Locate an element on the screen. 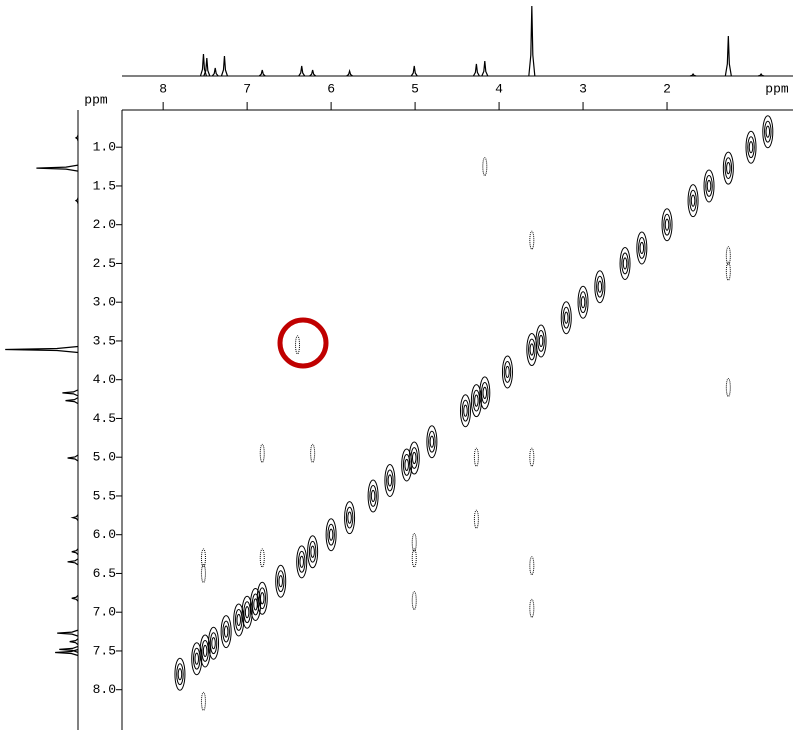 The width and height of the screenshot is (793, 735). y-tick-label: 7.0 is located at coordinates (104, 612).